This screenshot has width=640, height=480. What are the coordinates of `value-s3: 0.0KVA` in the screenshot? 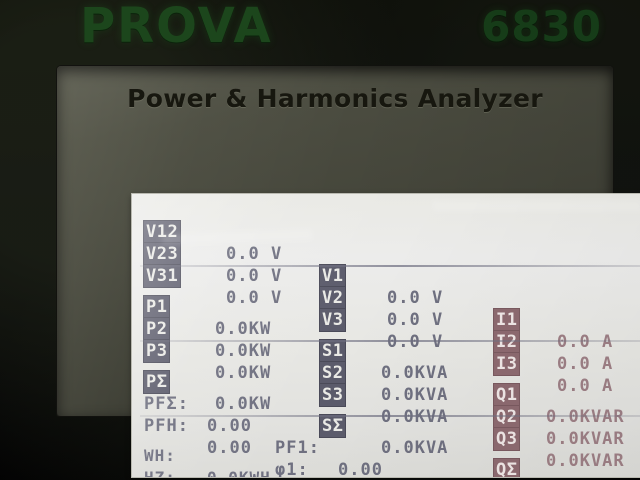 It's located at (415, 417).